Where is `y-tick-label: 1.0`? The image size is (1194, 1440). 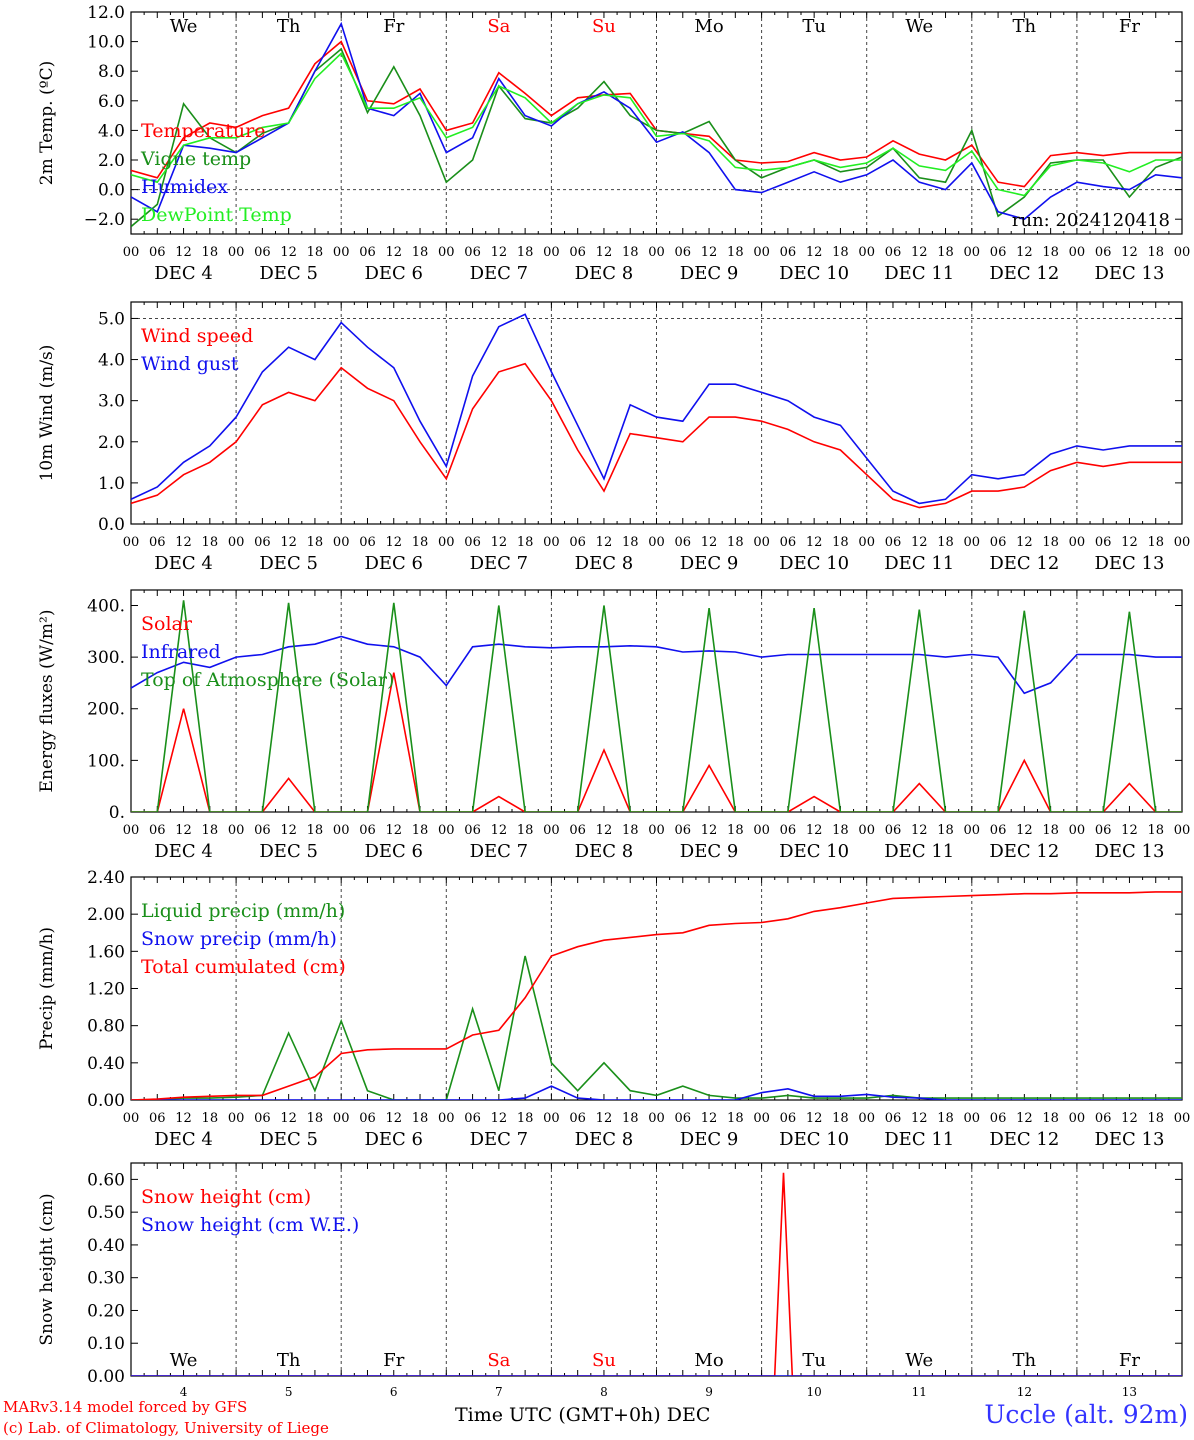
y-tick-label: 1.0 is located at coordinates (111, 484).